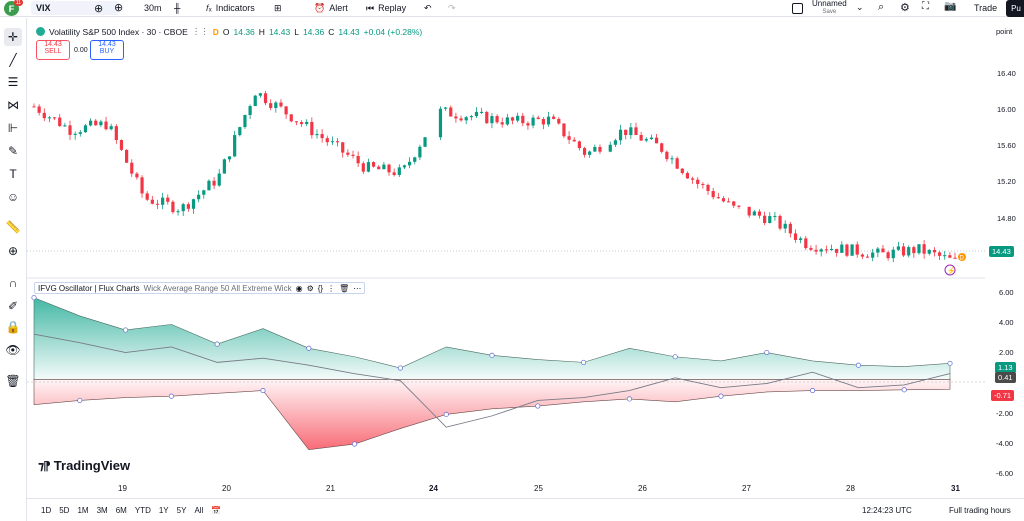 The image size is (1024, 521). I want to click on chart-type-icon: ╫, so click(177, 8).